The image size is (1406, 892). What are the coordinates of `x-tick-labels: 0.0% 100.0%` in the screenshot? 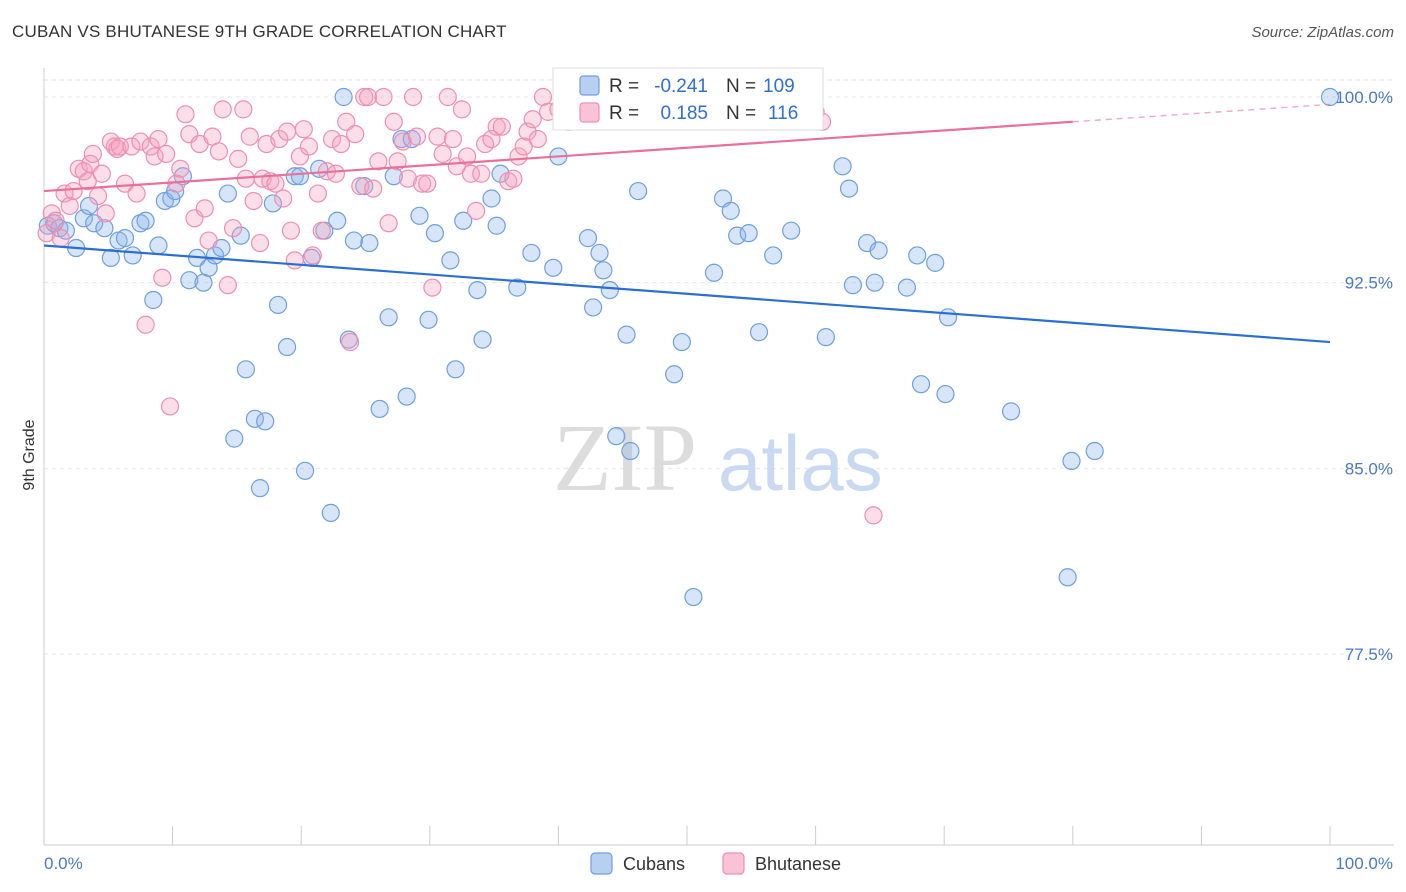 It's located at (718, 863).